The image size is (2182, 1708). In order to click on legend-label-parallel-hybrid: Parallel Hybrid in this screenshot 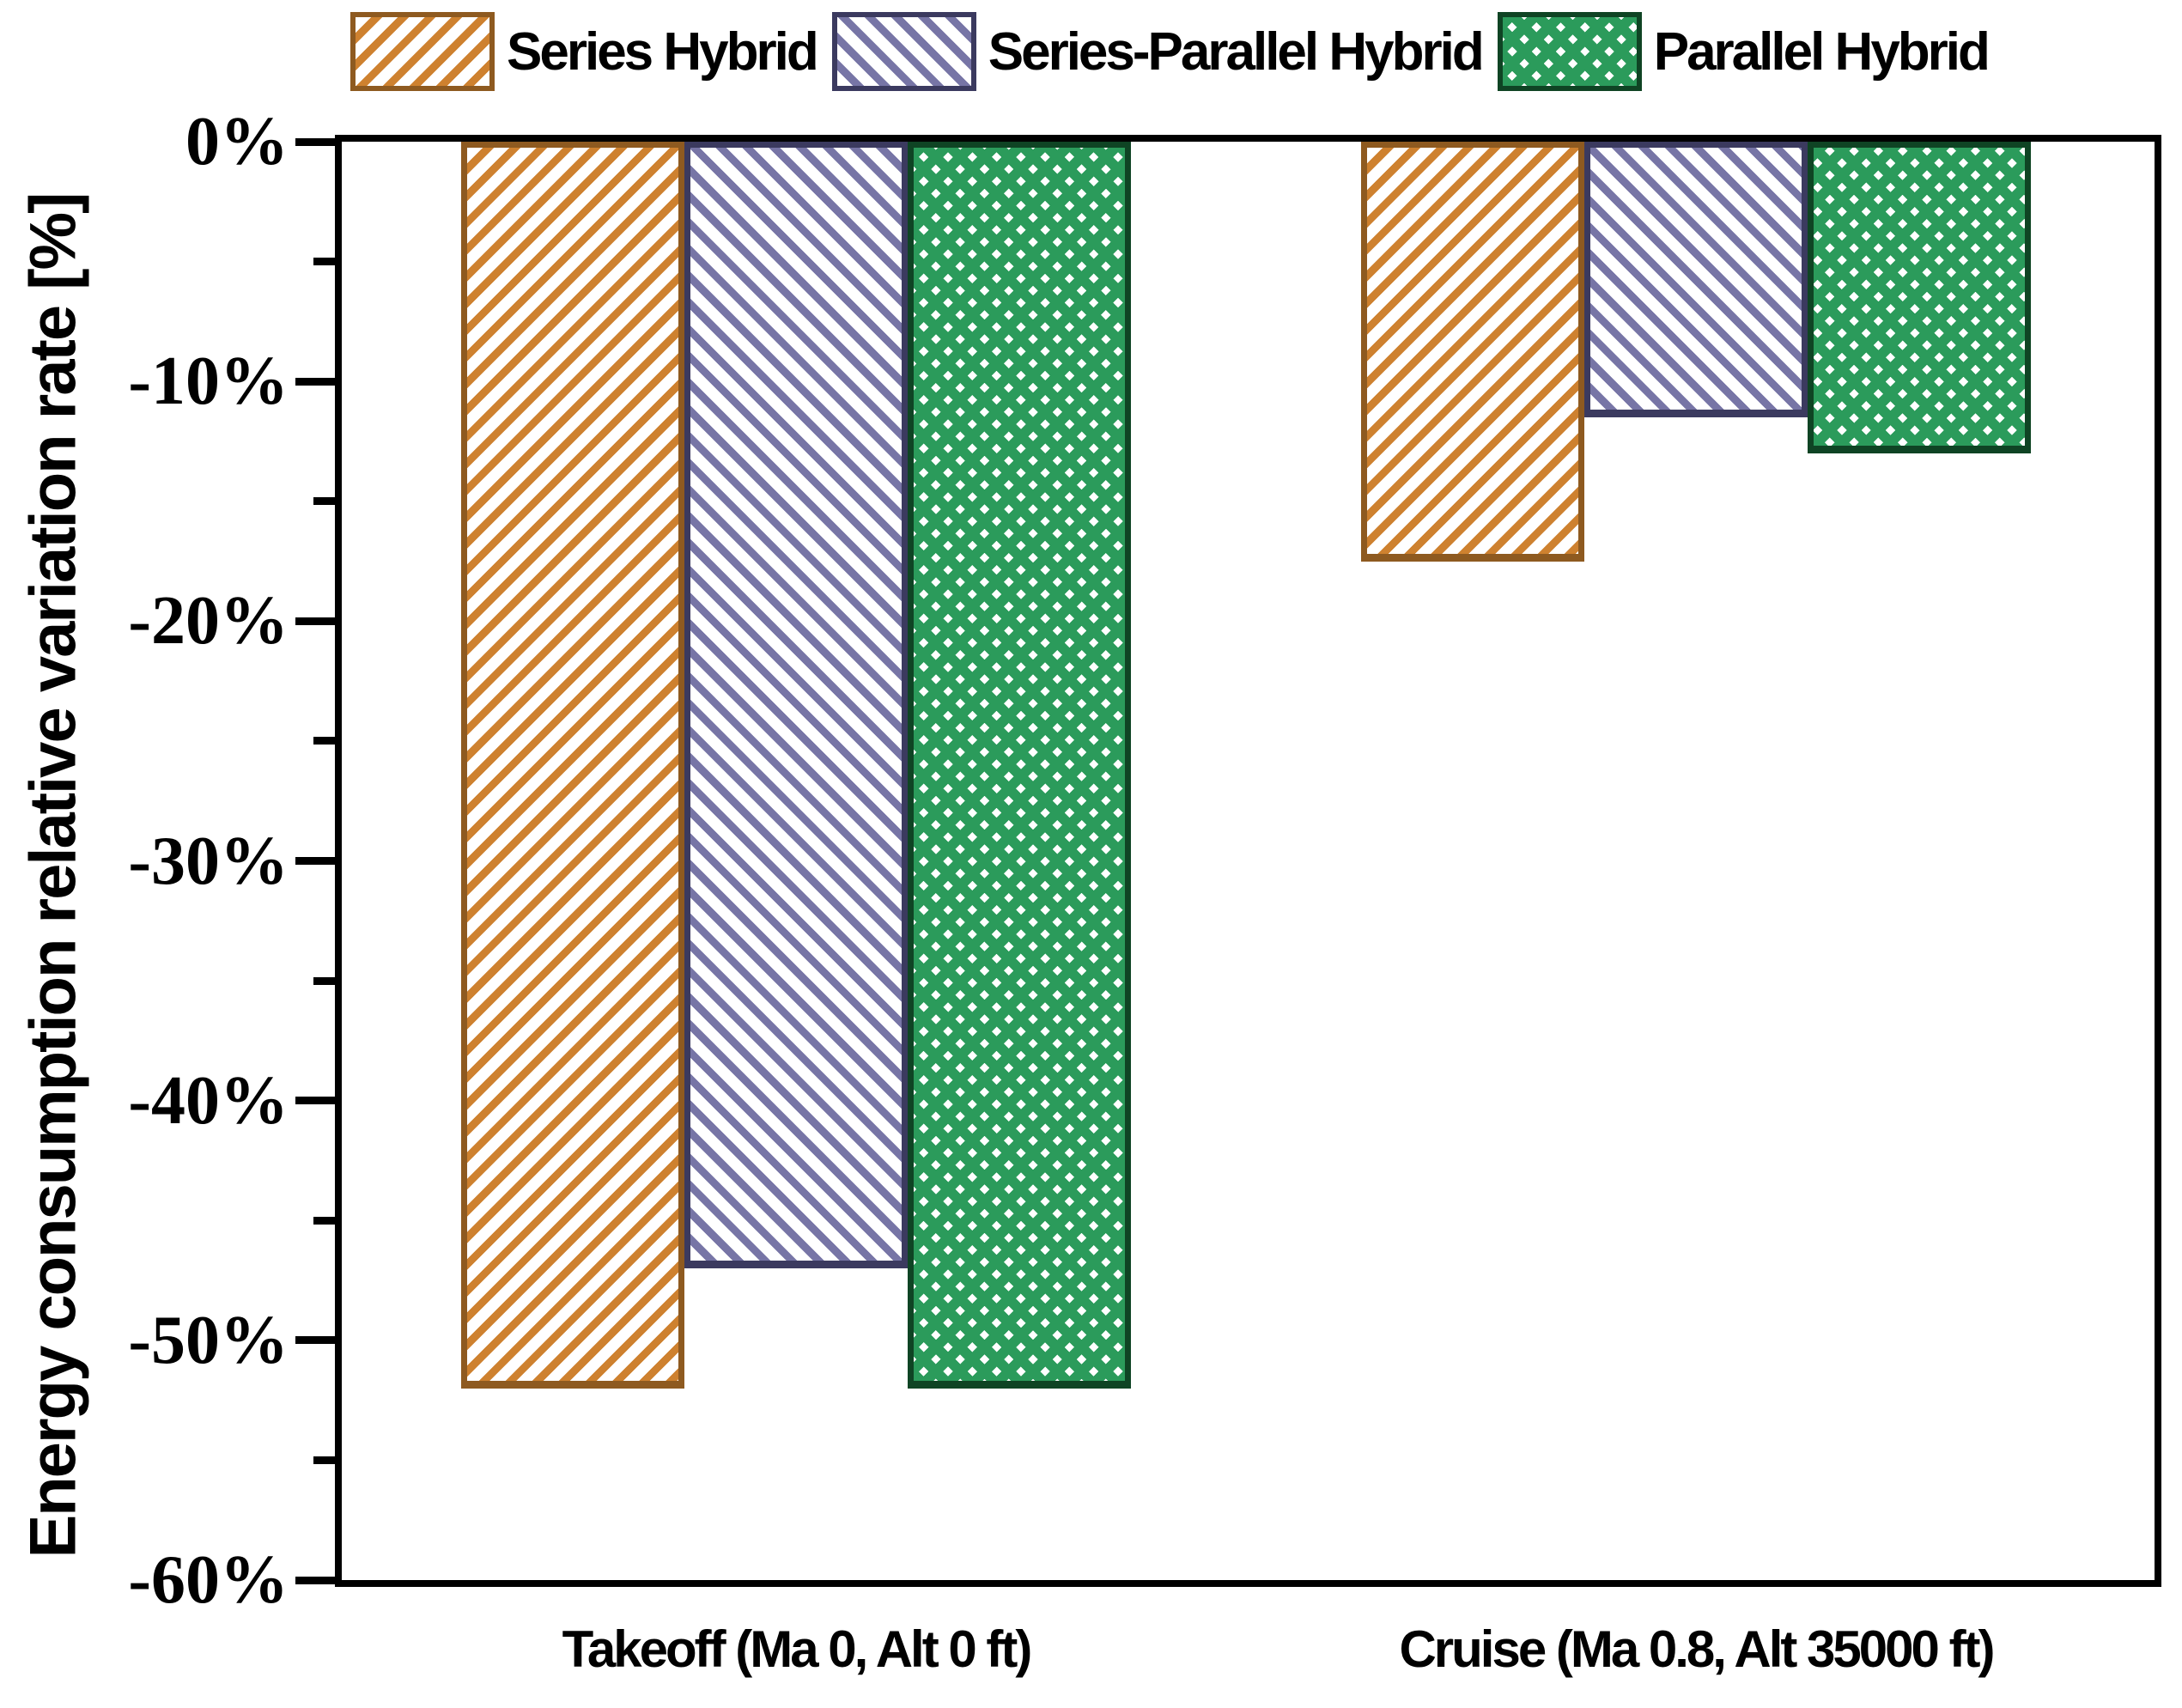, I will do `click(1822, 51)`.